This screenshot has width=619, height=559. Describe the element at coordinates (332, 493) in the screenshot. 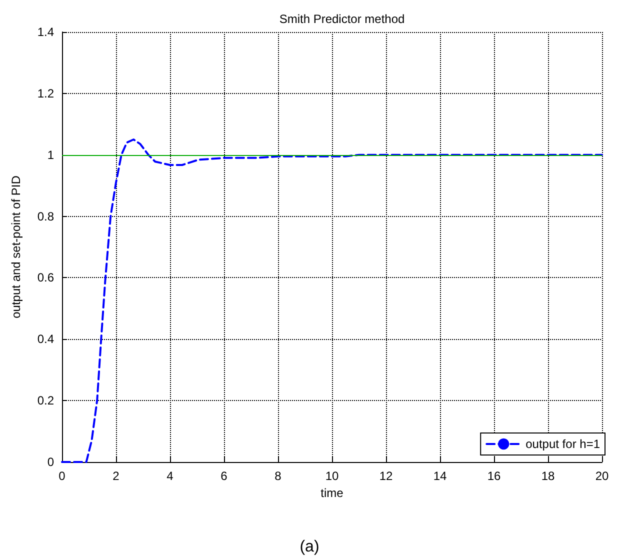

I see `x-axis-title: time` at that location.